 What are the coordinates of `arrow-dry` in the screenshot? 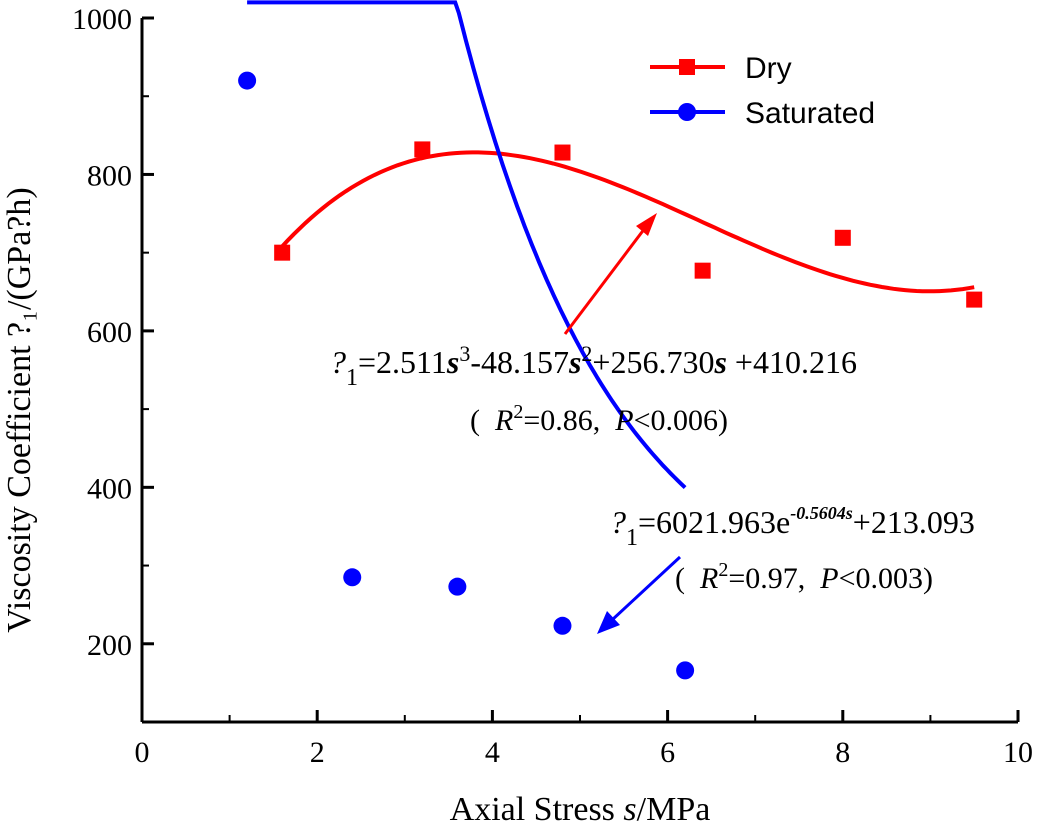 It's located at (610, 274).